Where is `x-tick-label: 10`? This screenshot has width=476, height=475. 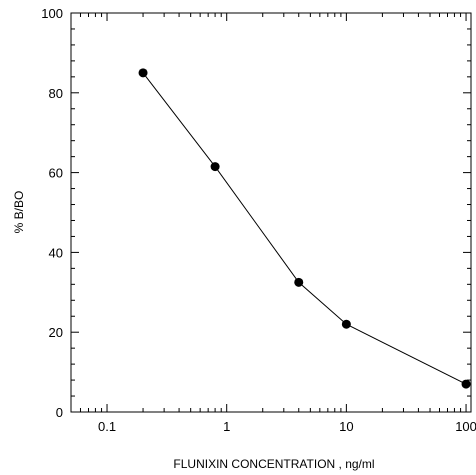 x-tick-label: 10 is located at coordinates (346, 426).